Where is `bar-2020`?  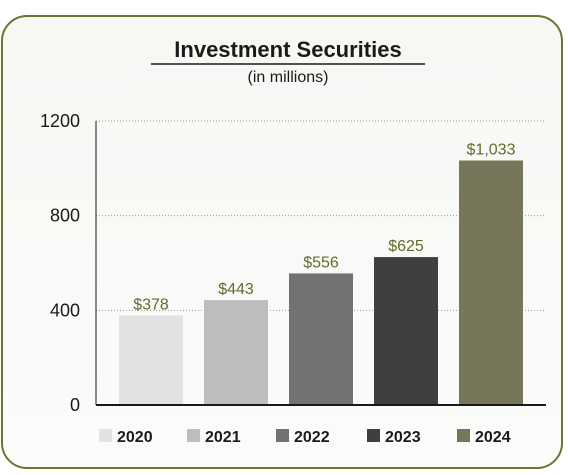
bar-2020 is located at coordinates (151, 360).